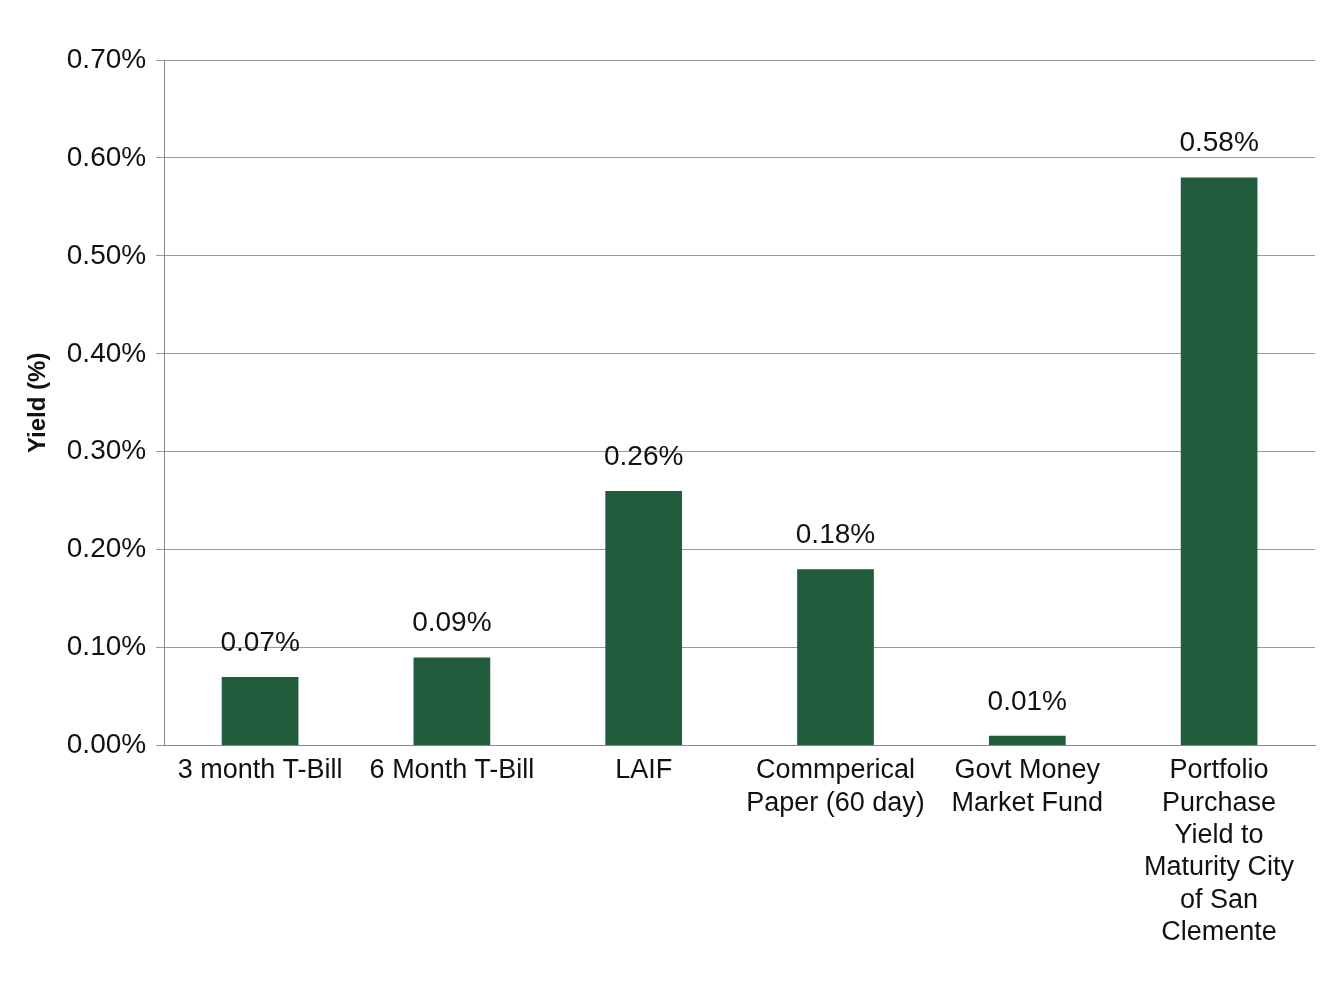  I want to click on y-tick-label: 0.50%, so click(106, 254).